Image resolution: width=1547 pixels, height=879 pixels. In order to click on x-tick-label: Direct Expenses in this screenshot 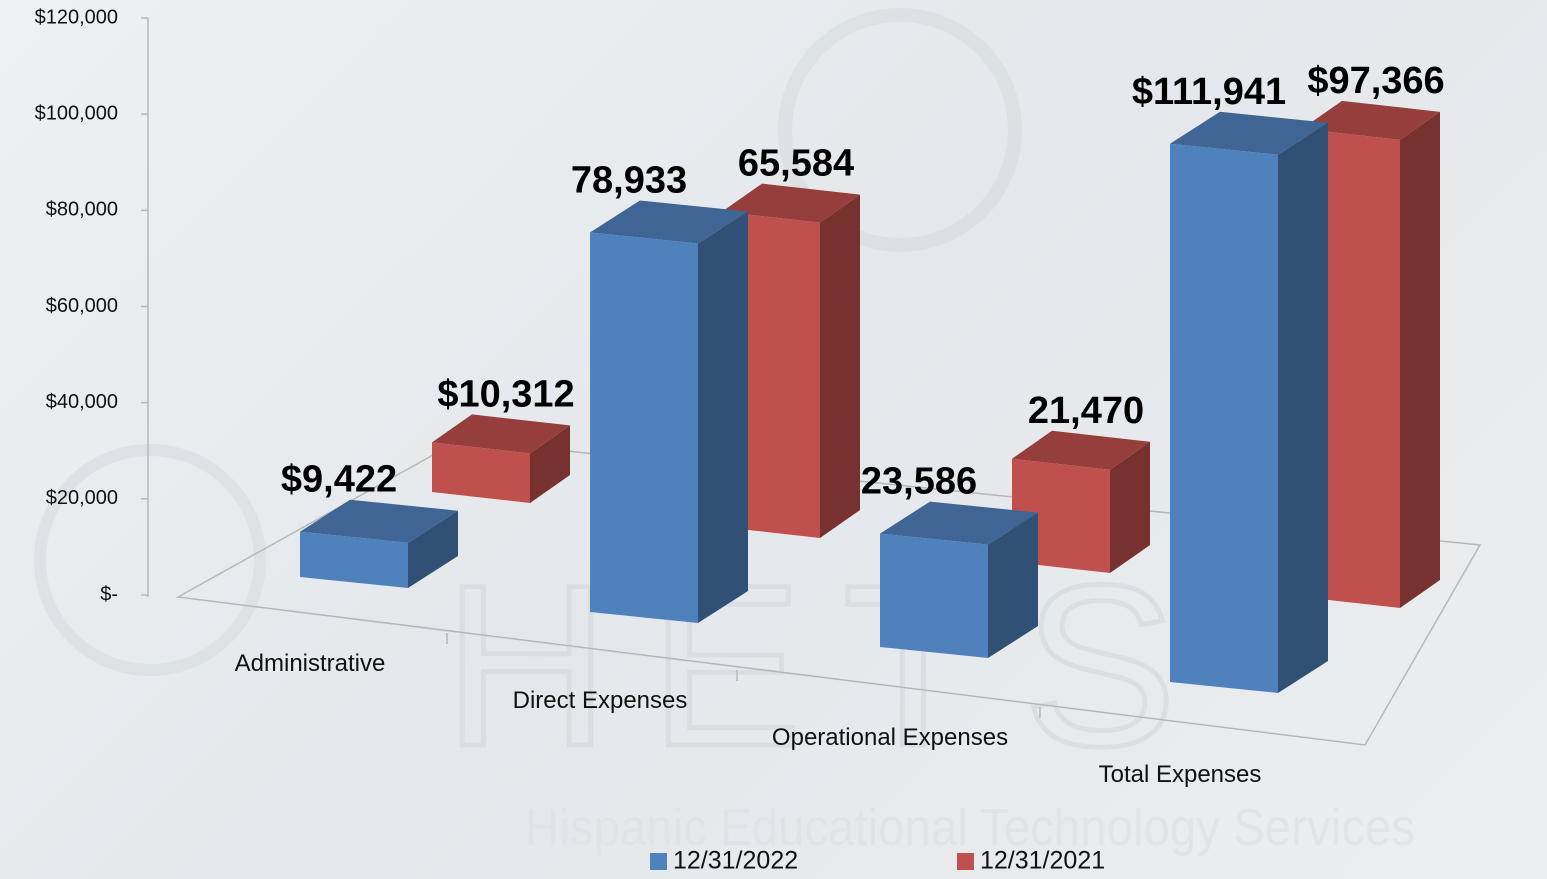, I will do `click(600, 700)`.